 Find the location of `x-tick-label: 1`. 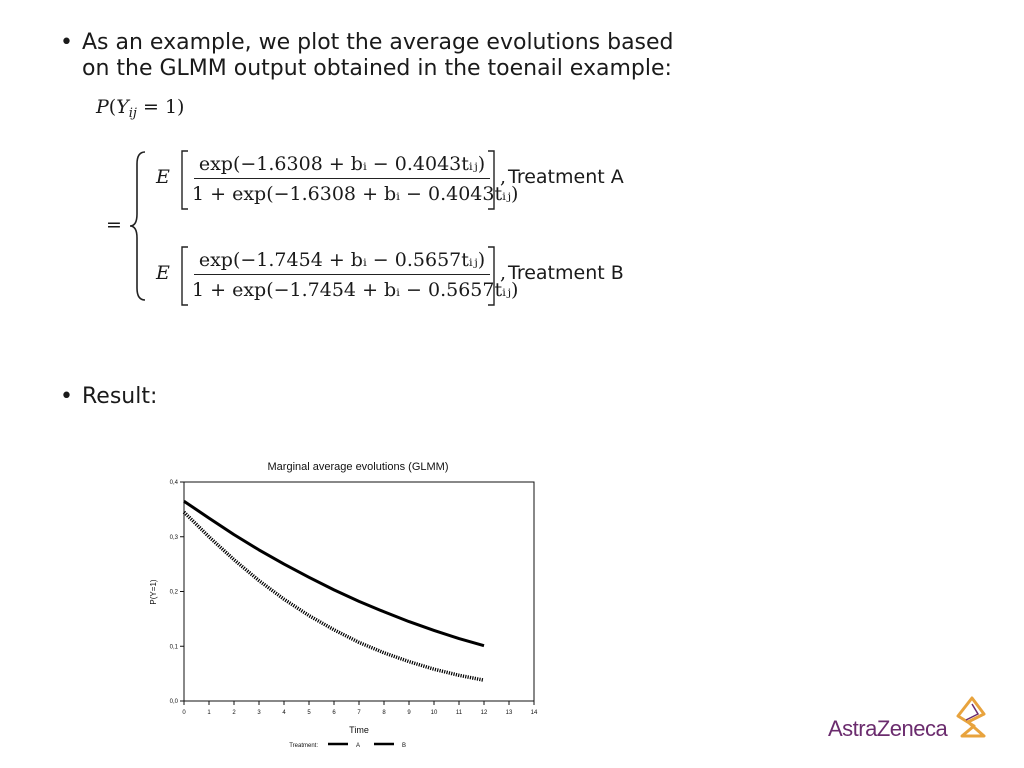

x-tick-label: 1 is located at coordinates (209, 713).